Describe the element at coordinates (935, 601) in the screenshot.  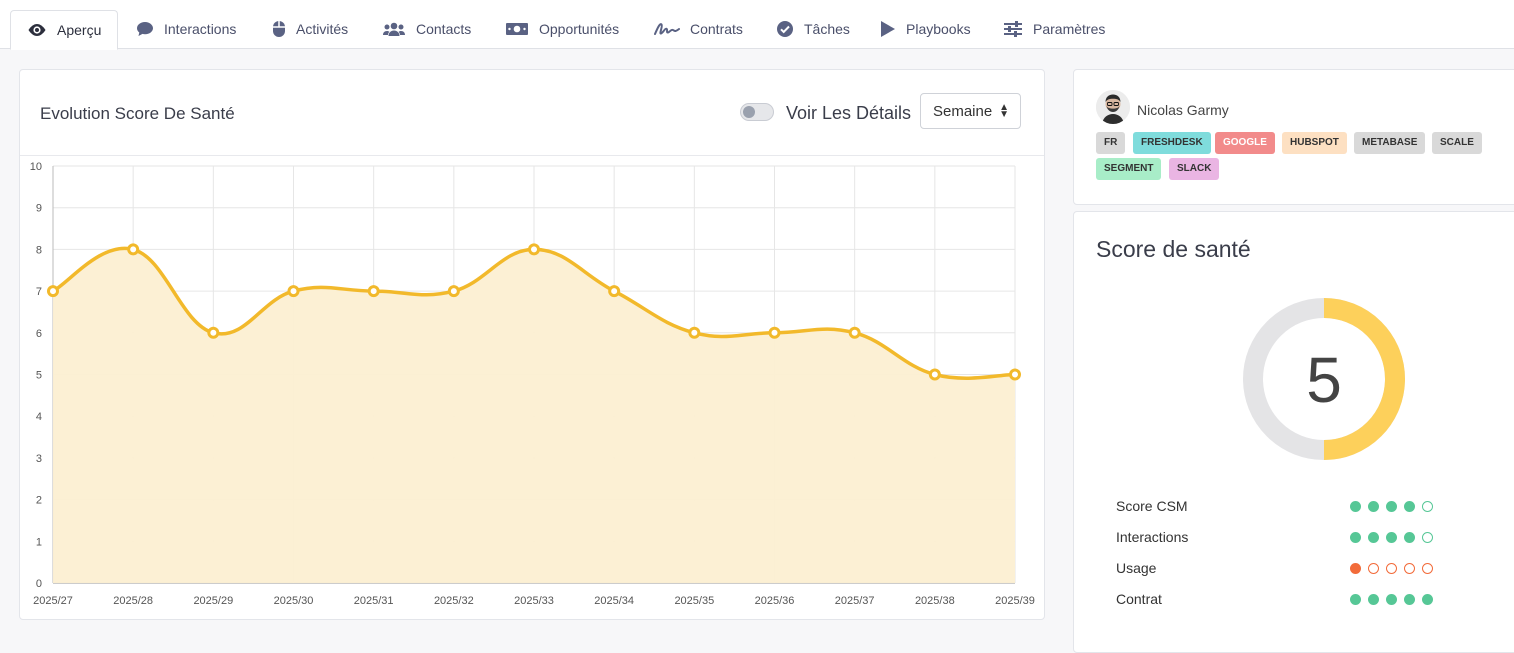
I see `x-tick-label: 2025/38` at that location.